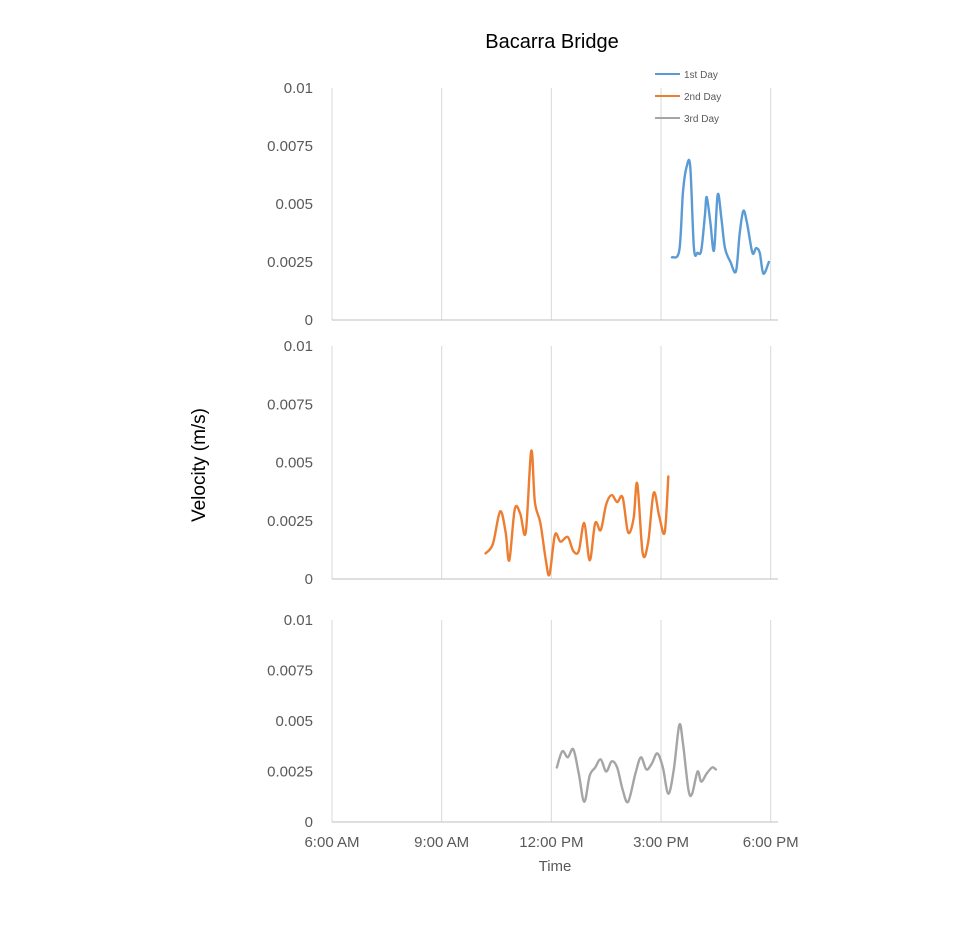  I want to click on legend-label-2nd-day: 2nd Day, so click(702, 97).